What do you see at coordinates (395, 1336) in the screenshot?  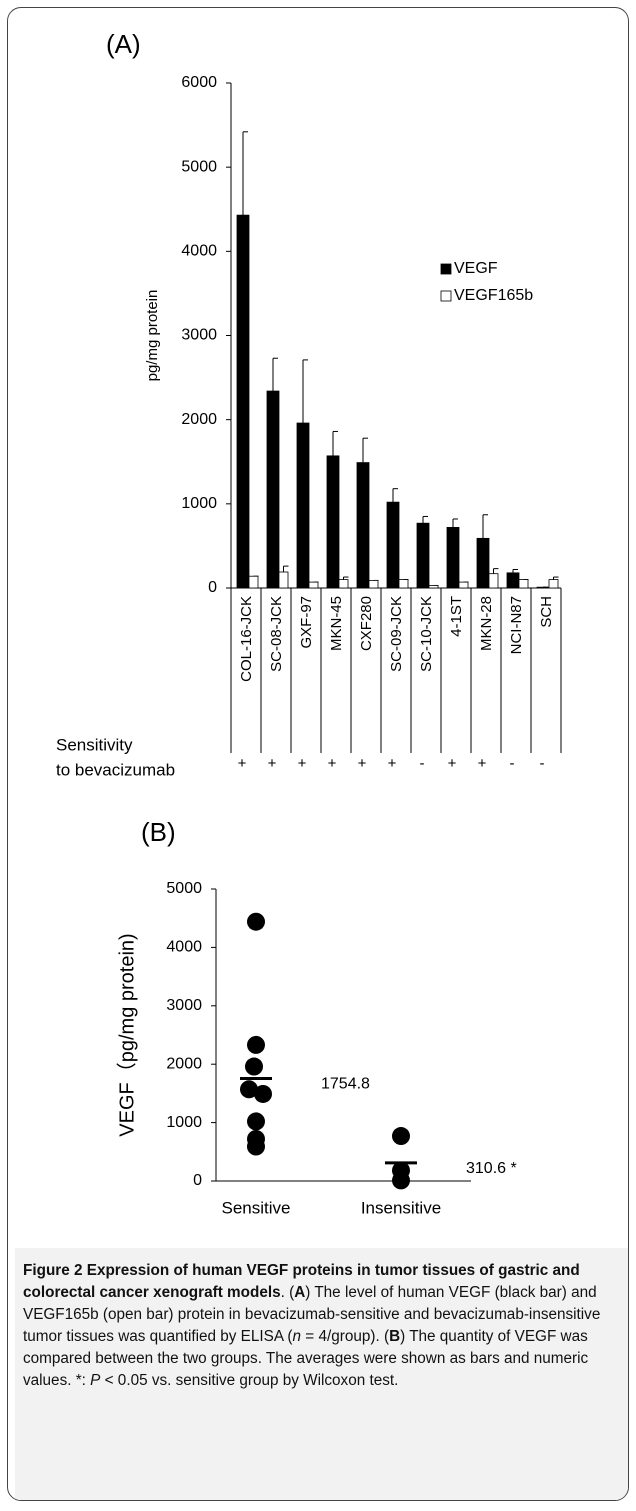 I see `caption-text: B` at bounding box center [395, 1336].